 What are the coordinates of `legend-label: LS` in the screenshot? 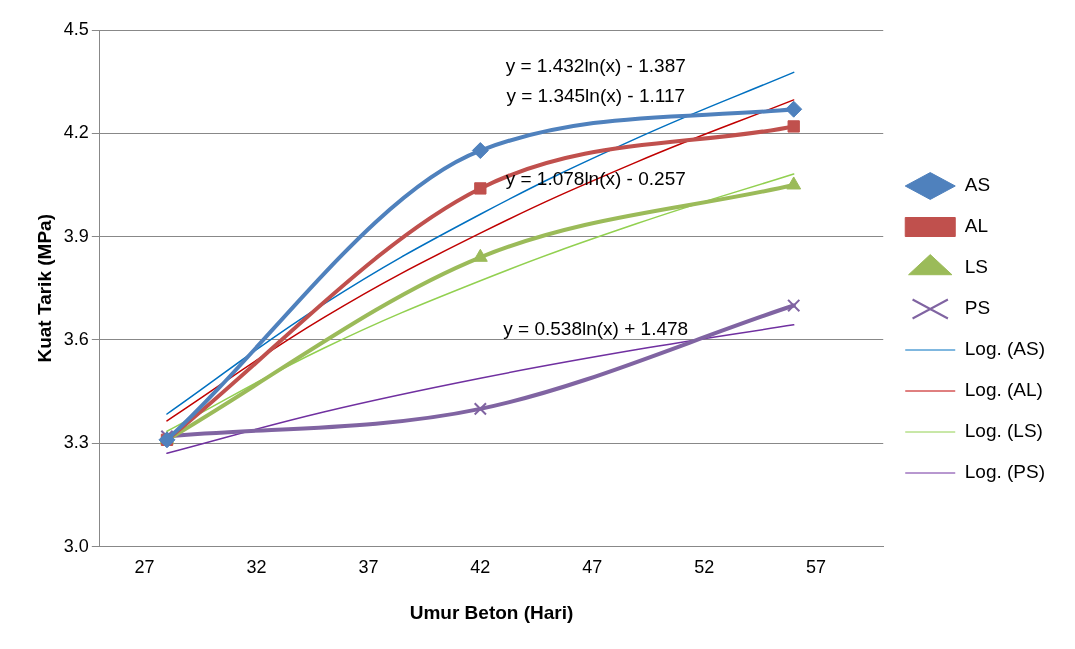 It's located at (976, 267).